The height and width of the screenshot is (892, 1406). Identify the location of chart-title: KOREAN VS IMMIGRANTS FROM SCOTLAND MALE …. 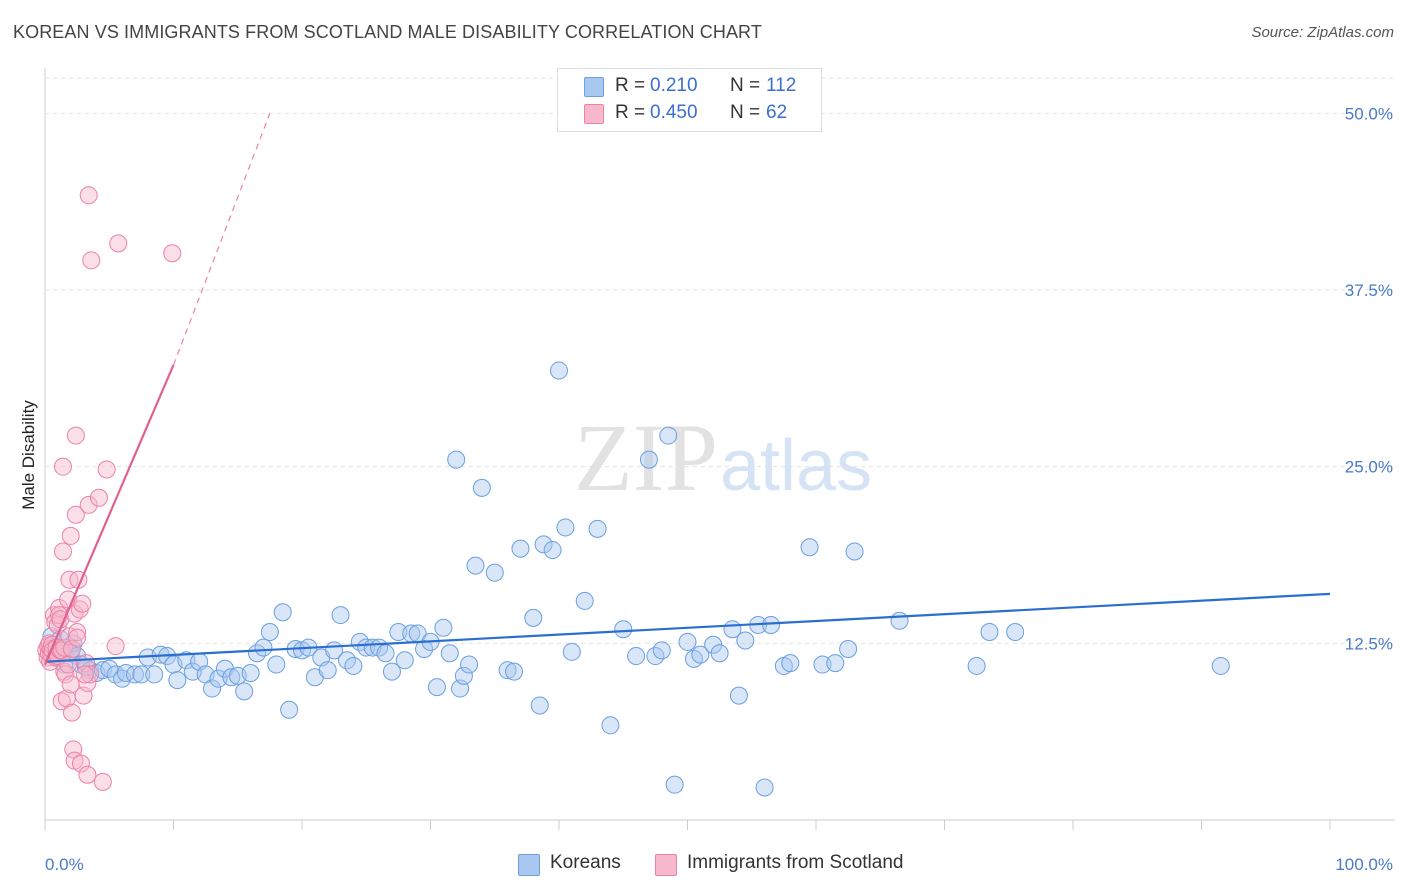
(387, 32).